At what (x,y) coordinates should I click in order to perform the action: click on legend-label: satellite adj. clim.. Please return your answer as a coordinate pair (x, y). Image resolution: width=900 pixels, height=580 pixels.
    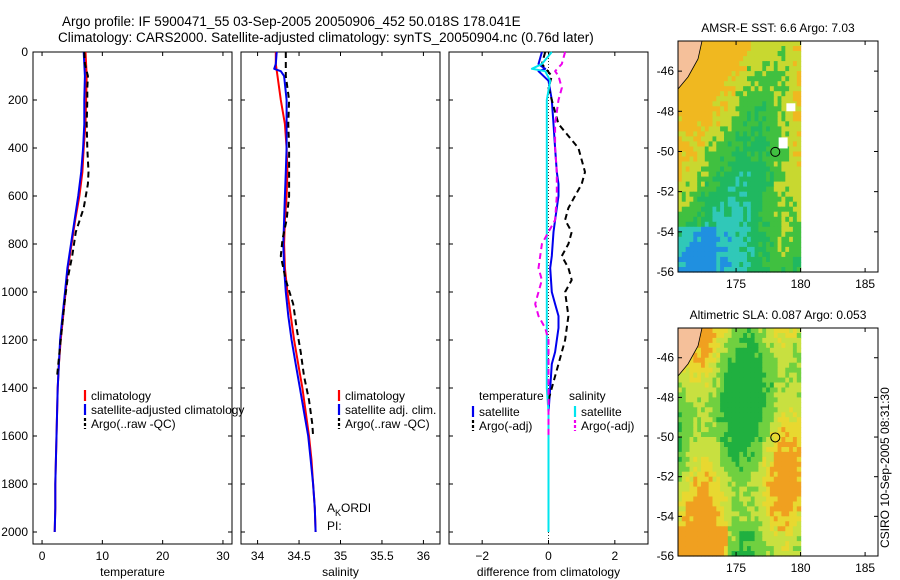
    Looking at the image, I should click on (390, 410).